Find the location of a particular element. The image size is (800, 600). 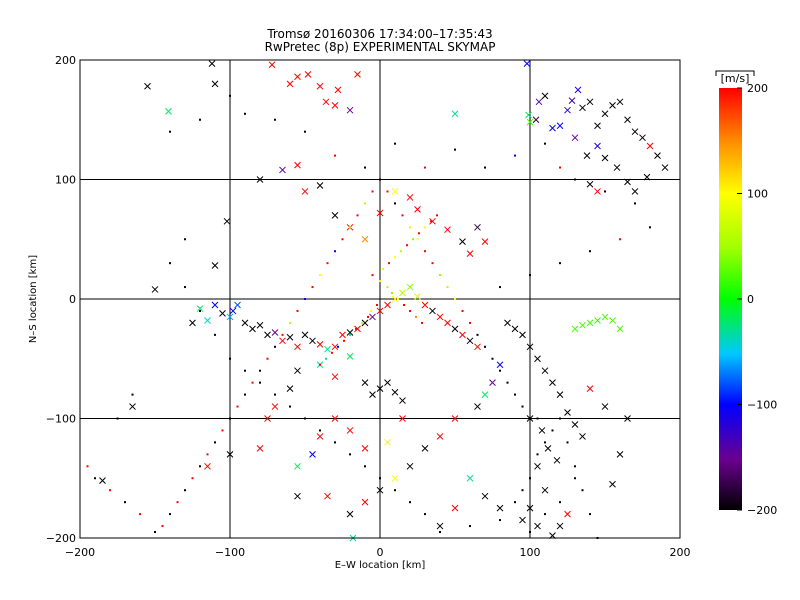

x-tick-label: 0 is located at coordinates (380, 552).